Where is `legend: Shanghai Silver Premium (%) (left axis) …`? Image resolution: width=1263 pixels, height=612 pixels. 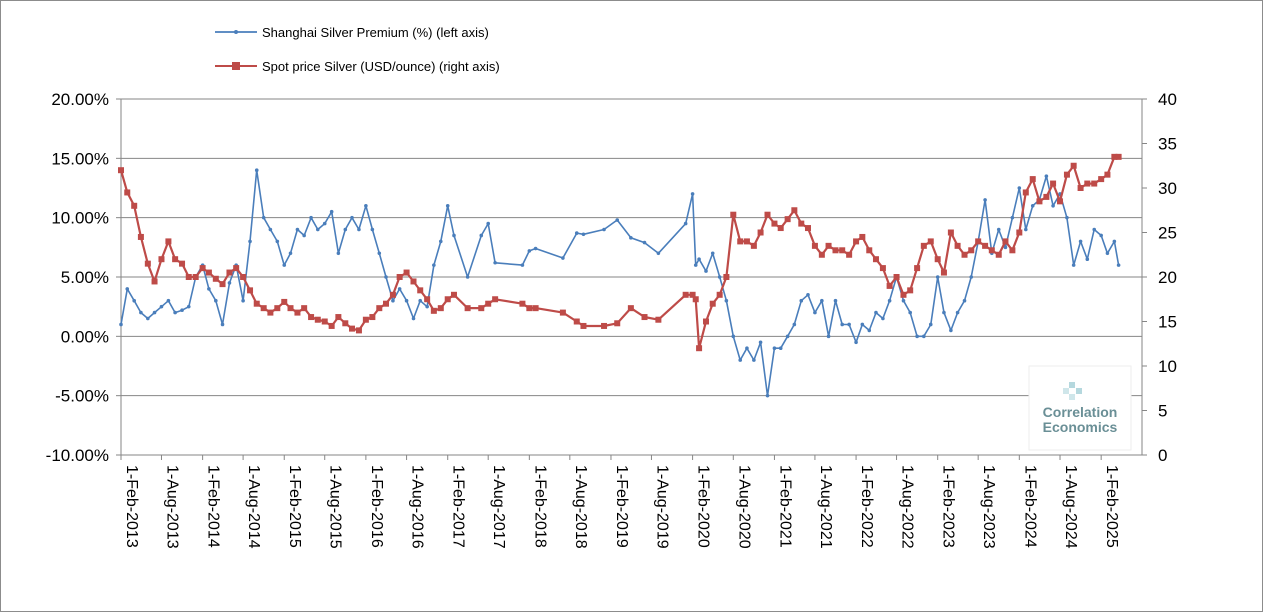 legend: Shanghai Silver Premium (%) (left axis) … is located at coordinates (357, 49).